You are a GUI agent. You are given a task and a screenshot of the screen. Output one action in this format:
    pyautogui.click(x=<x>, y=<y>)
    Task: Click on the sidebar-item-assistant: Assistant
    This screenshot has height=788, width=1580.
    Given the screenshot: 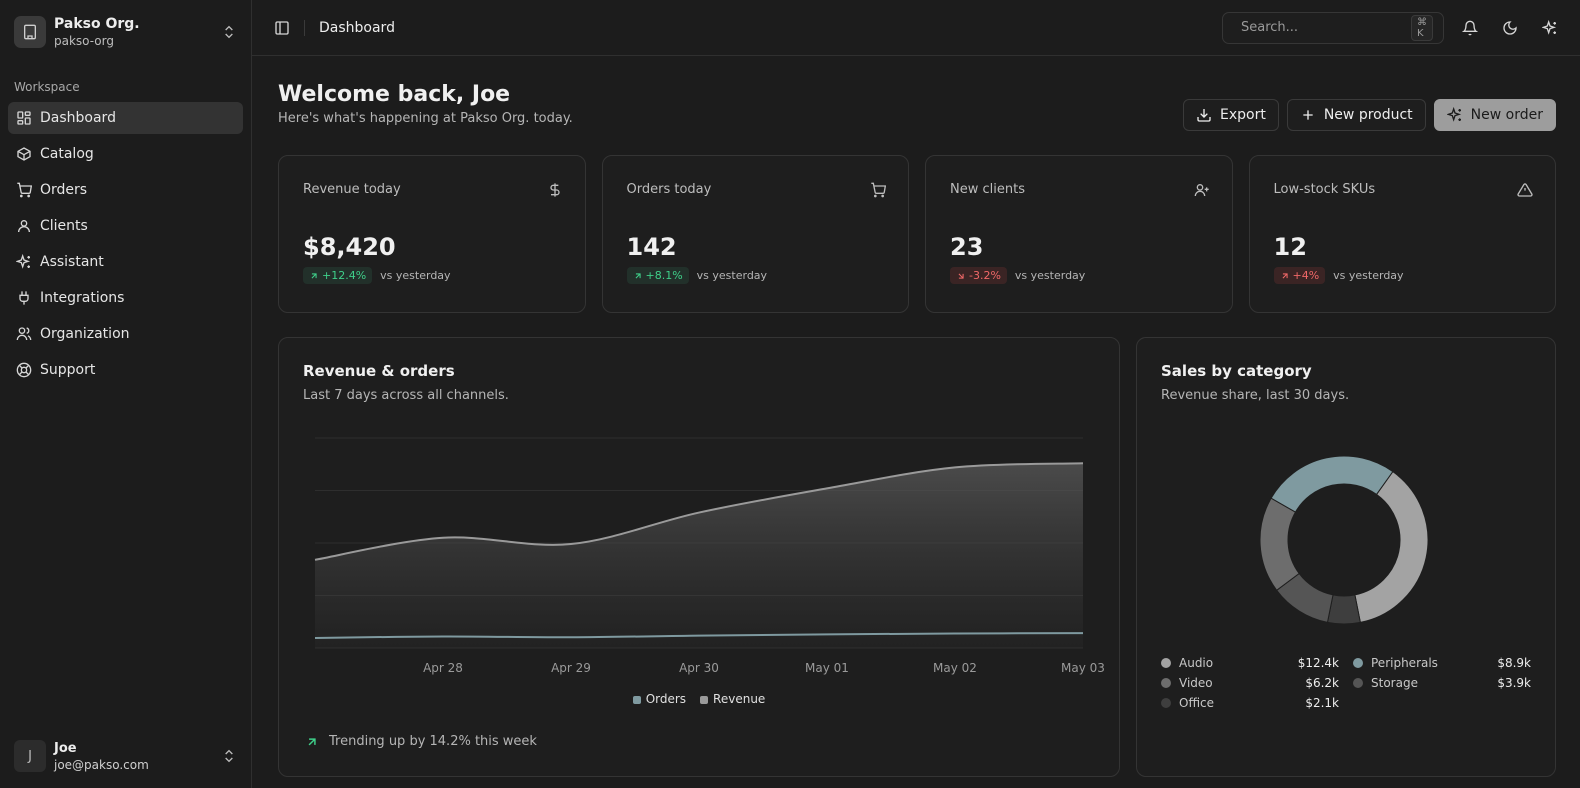 What is the action you would take?
    pyautogui.click(x=125, y=262)
    